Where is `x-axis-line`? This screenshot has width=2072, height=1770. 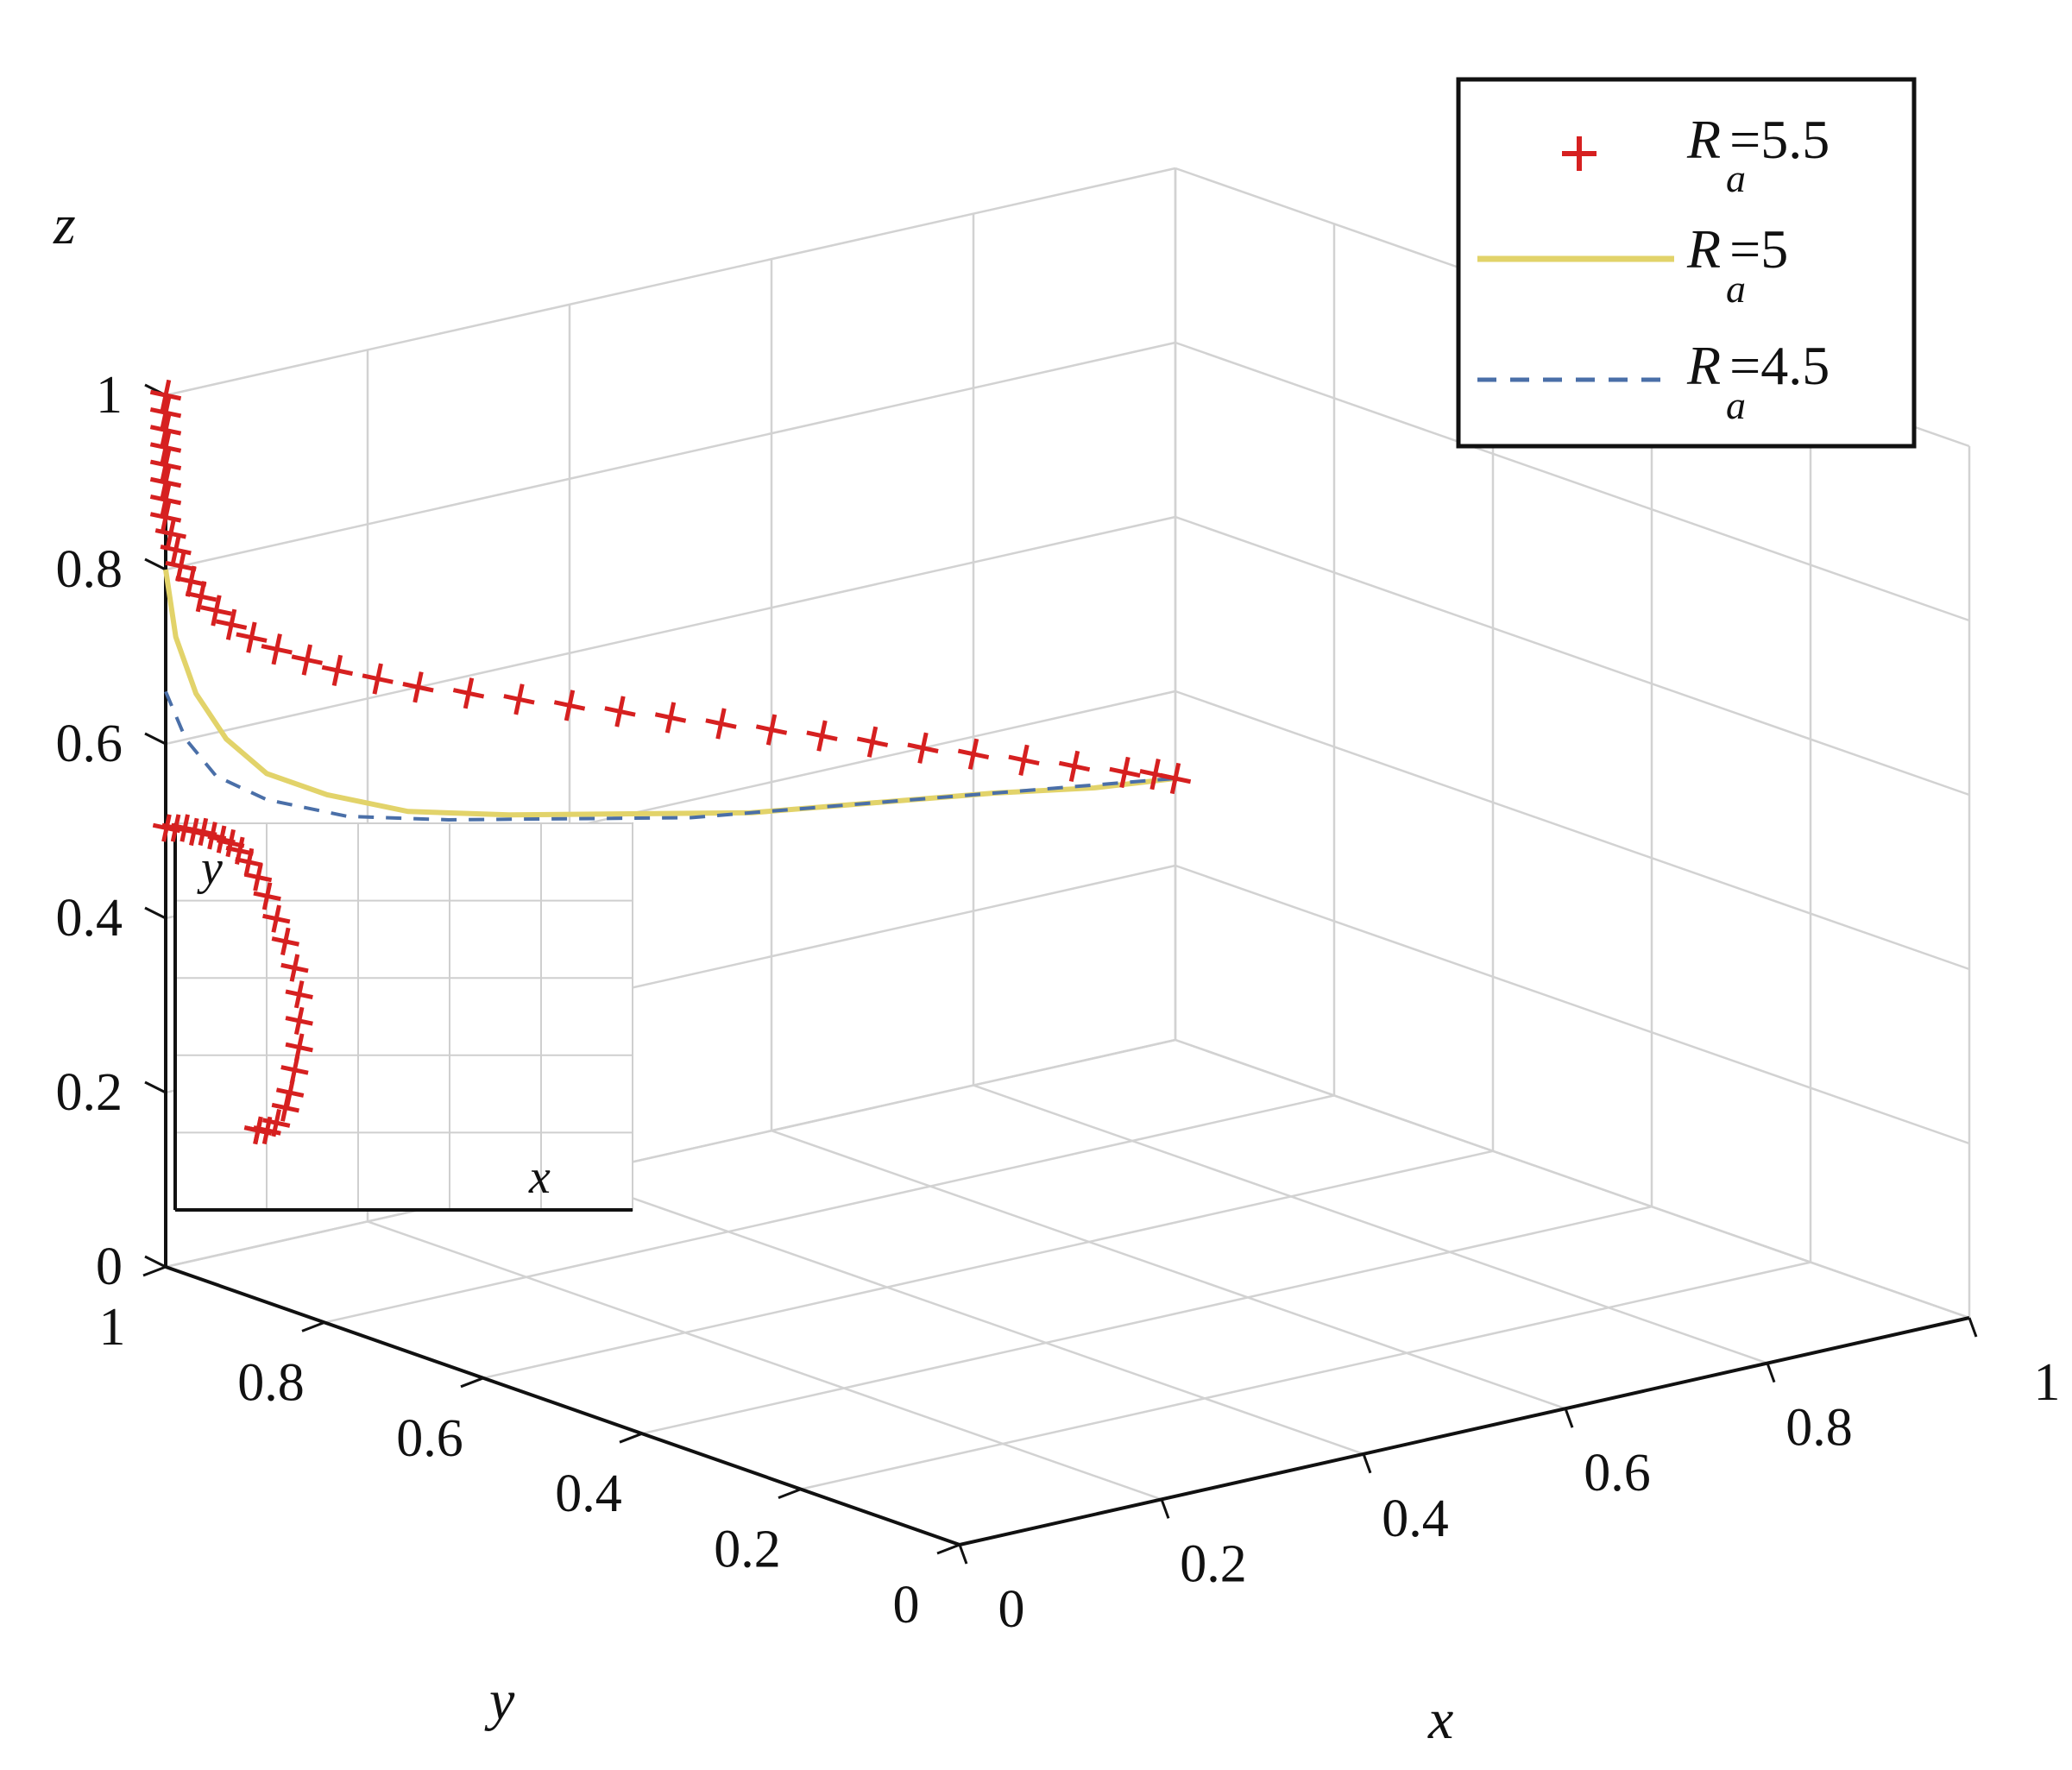
x-axis-line is located at coordinates (1464, 1431).